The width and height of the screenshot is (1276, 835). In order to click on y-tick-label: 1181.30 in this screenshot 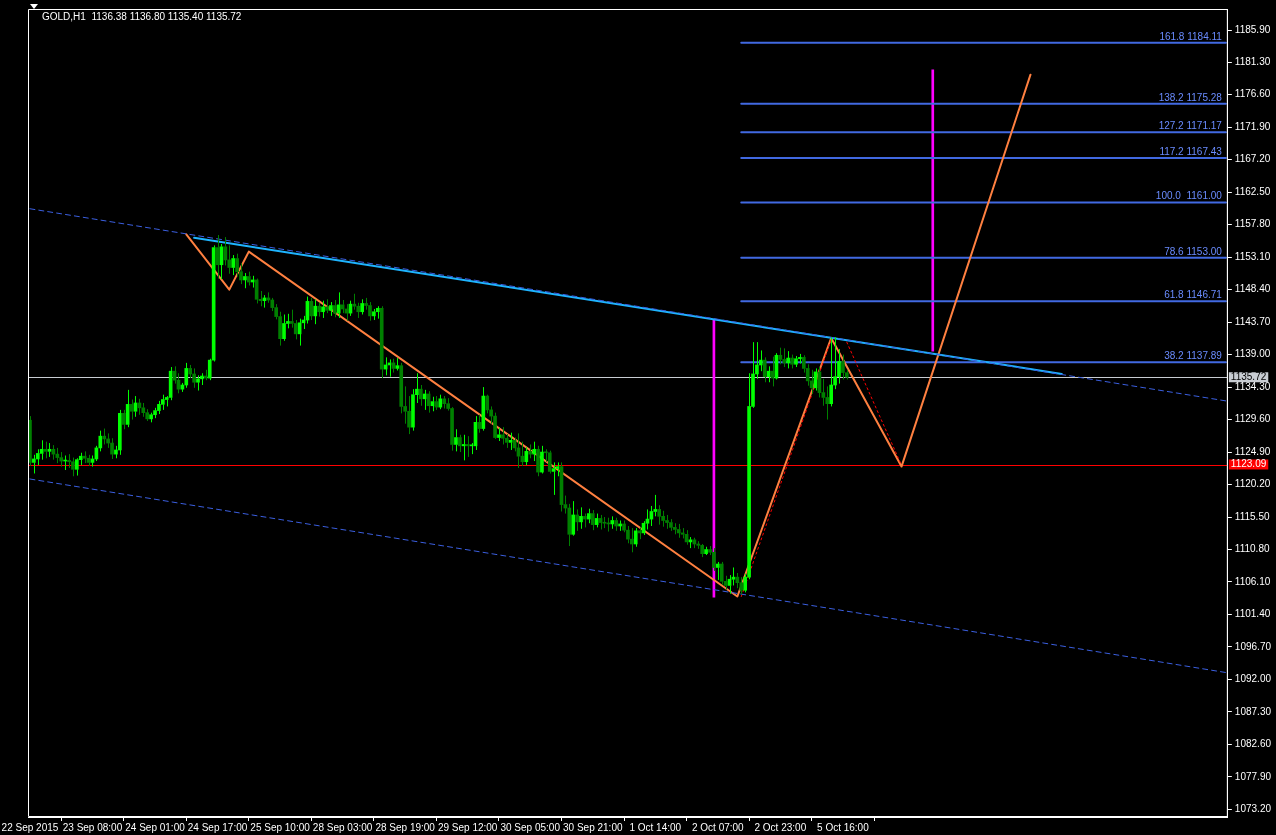, I will do `click(1252, 61)`.